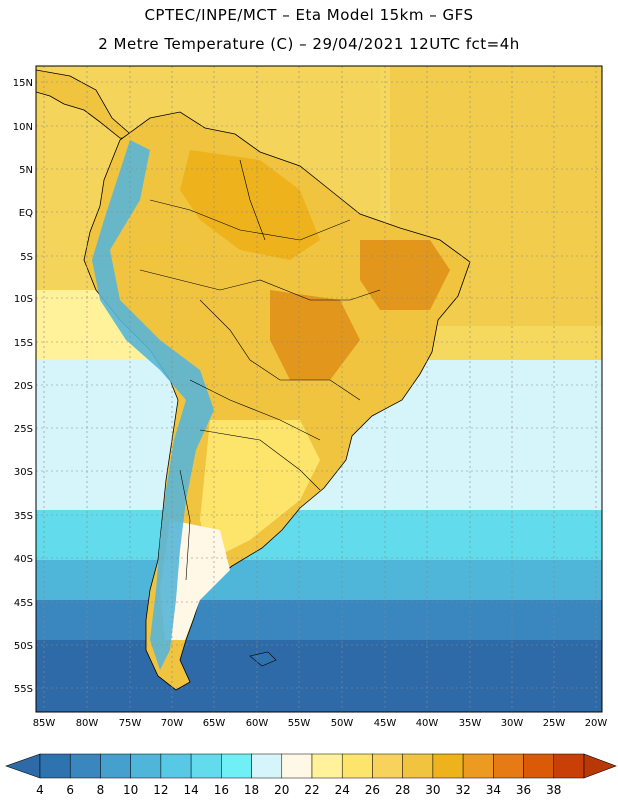 The height and width of the screenshot is (800, 618). I want to click on colorbar-label: 28, so click(402, 790).